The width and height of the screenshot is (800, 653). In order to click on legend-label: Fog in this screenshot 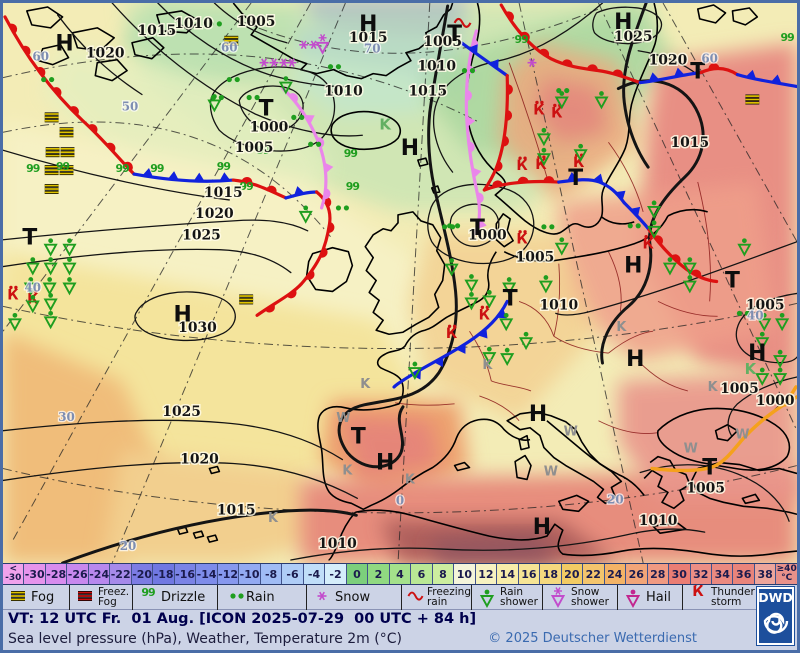, I will do `click(43, 597)`.